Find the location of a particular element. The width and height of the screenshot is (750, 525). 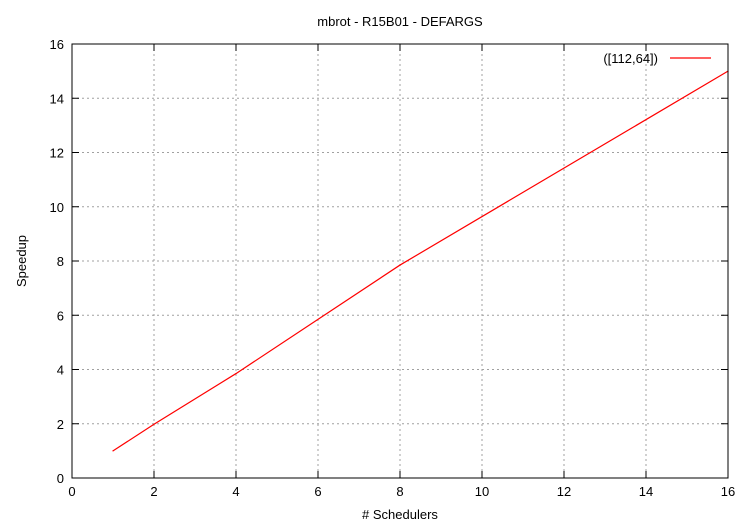

x-tick-label: 12 is located at coordinates (564, 491).